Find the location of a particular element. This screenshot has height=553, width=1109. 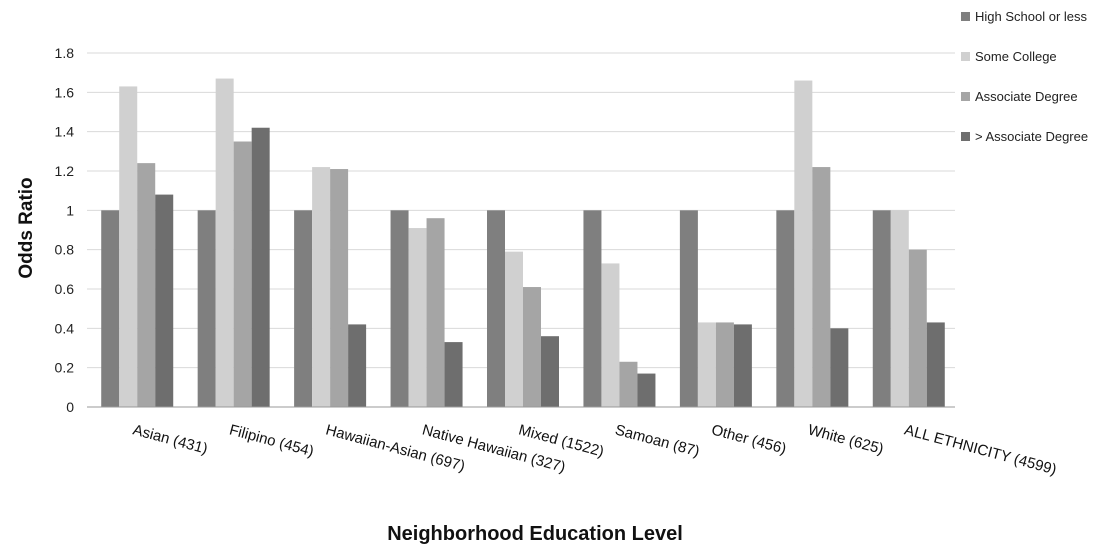

x-category-label: White (625) is located at coordinates (845, 439).